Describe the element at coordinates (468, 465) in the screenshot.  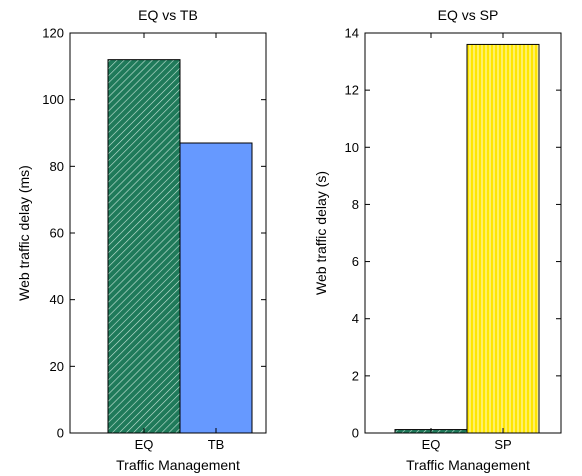
I see `right-x-axis-label: Traffic Management` at that location.